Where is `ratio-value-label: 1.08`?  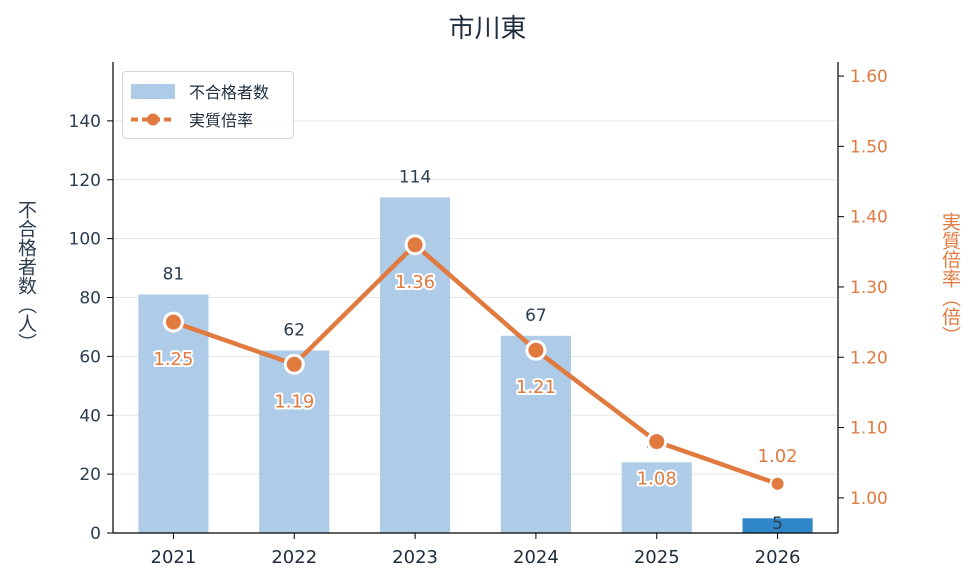
ratio-value-label: 1.08 is located at coordinates (657, 479).